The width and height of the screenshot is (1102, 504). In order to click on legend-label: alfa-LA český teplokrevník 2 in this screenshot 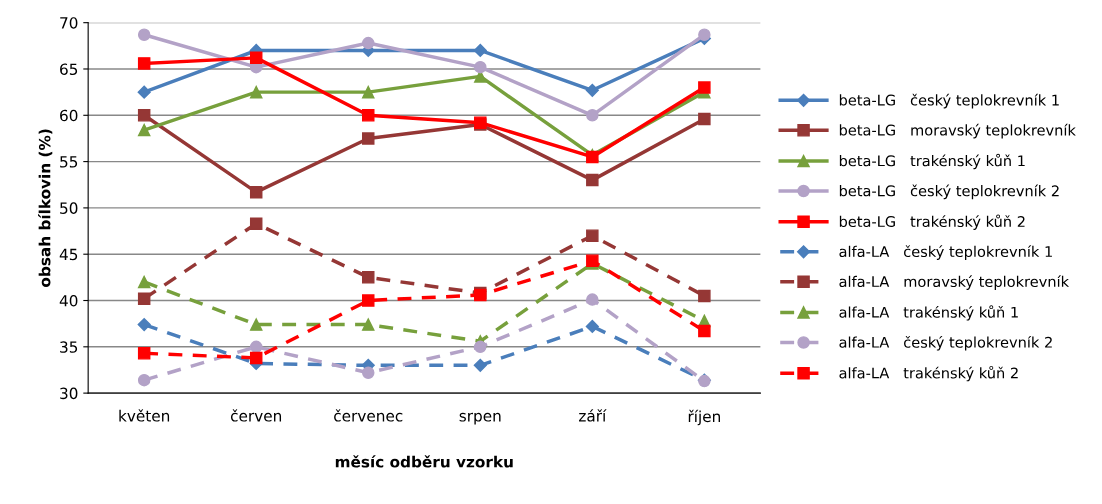, I will do `click(945, 343)`.